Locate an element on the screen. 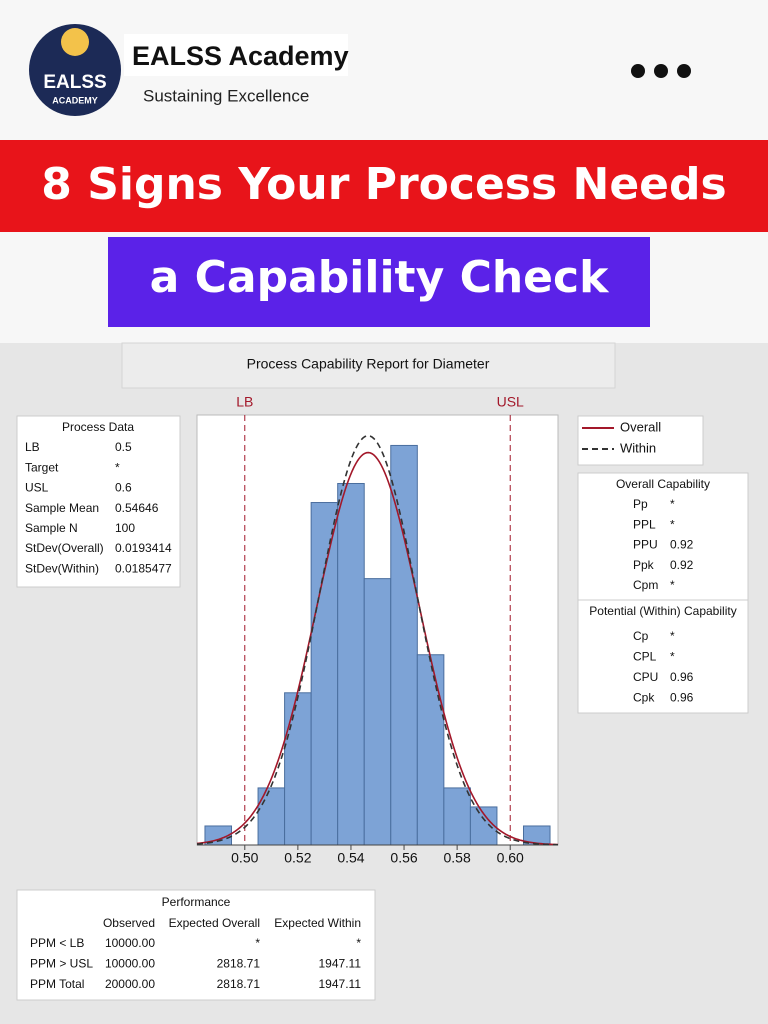 Image resolution: width=768 pixels, height=1024 pixels. table-header: Observed is located at coordinates (129, 923).